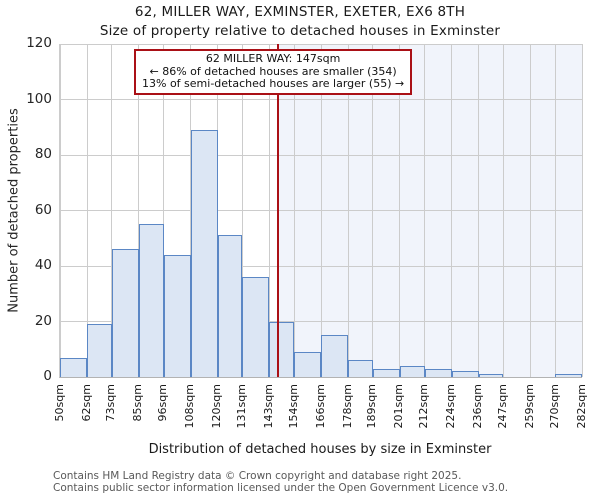 The image size is (600, 500). I want to click on x-tick-label: 212sqm, so click(423, 406).